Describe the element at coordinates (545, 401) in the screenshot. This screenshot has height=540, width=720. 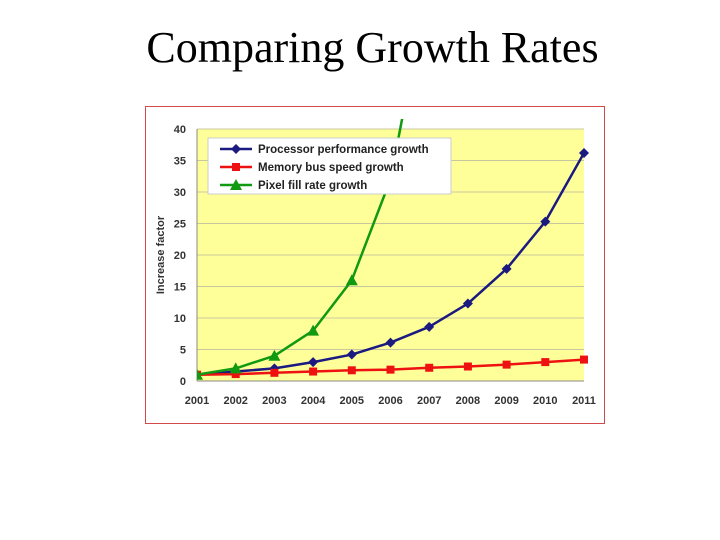
I see `x-tick-label: 2010` at that location.